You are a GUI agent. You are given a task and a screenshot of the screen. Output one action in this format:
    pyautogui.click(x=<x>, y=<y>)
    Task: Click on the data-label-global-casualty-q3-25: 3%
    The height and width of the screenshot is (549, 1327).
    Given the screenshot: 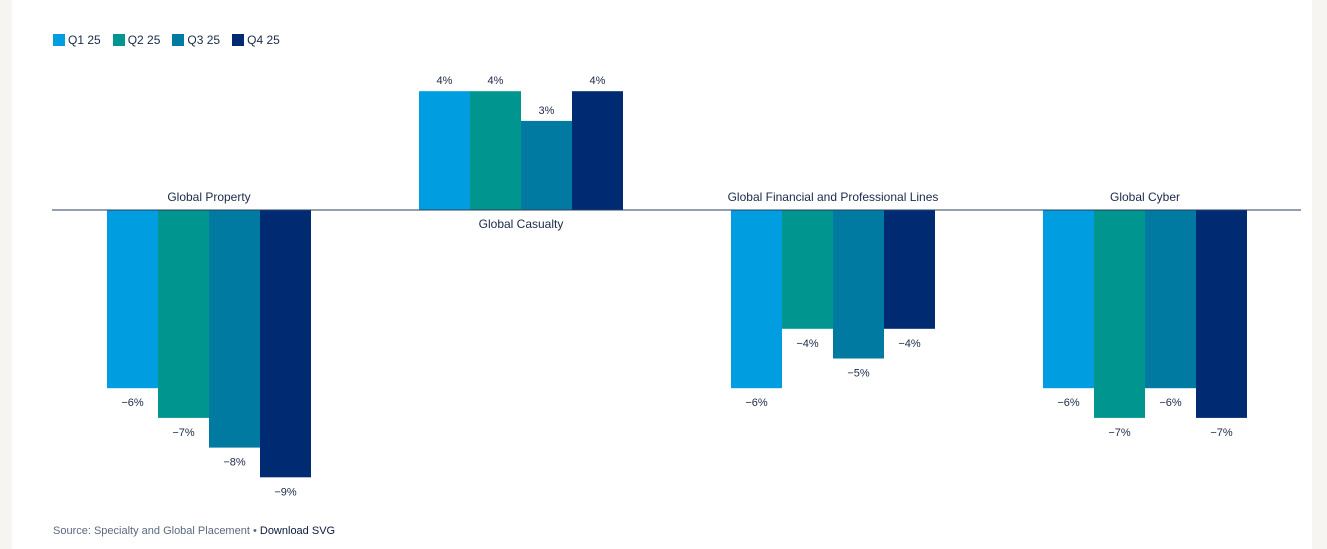 What is the action you would take?
    pyautogui.click(x=547, y=111)
    